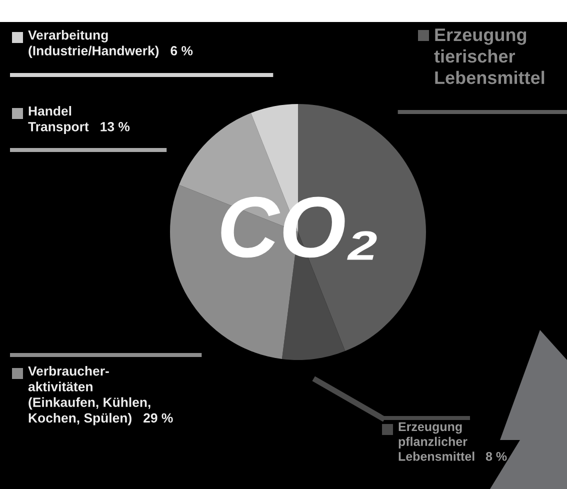  Describe the element at coordinates (79, 120) in the screenshot. I see `legend-label: Handel Transport 13 %` at that location.